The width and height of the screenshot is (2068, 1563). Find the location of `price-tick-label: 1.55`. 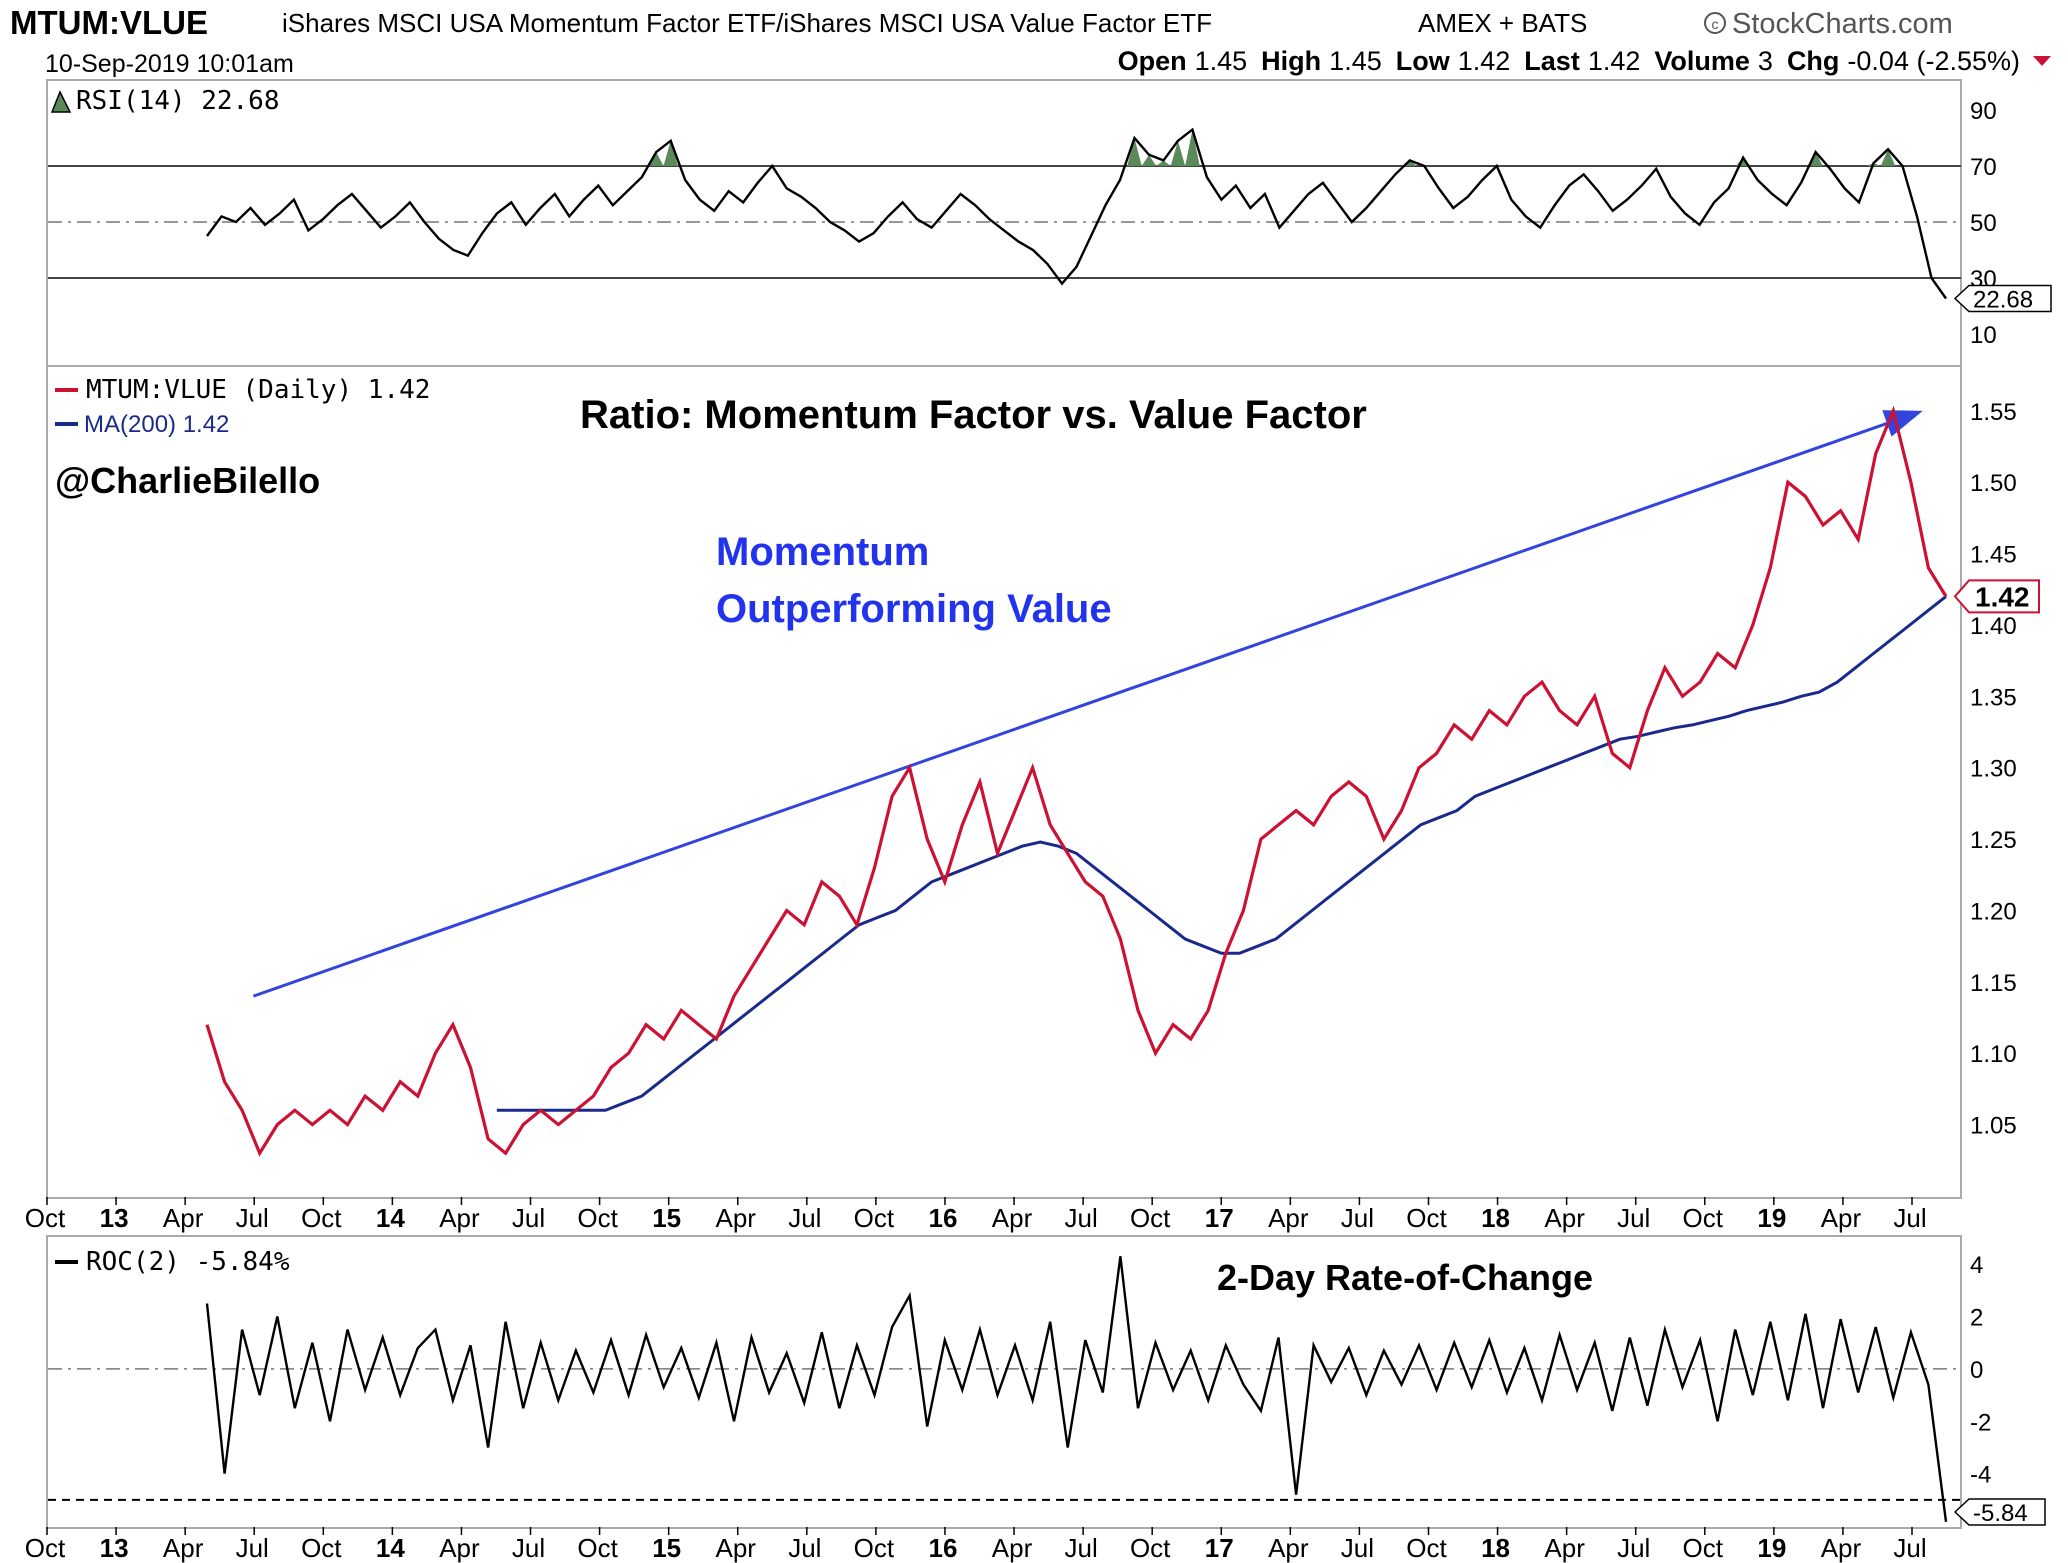

price-tick-label: 1.55 is located at coordinates (1993, 412).